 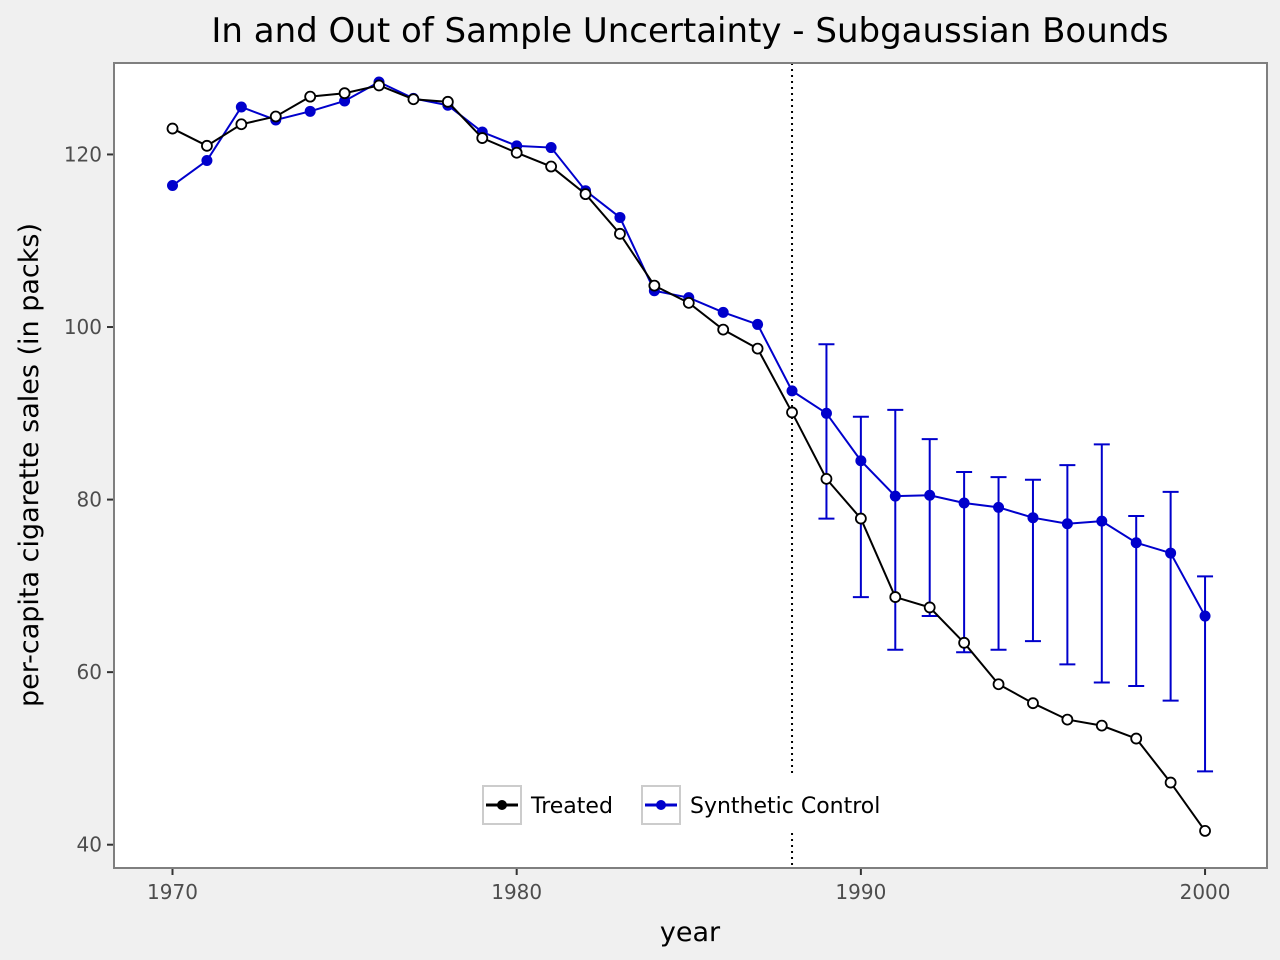 What do you see at coordinates (1016, 558) in the screenshot?
I see `error-bars` at bounding box center [1016, 558].